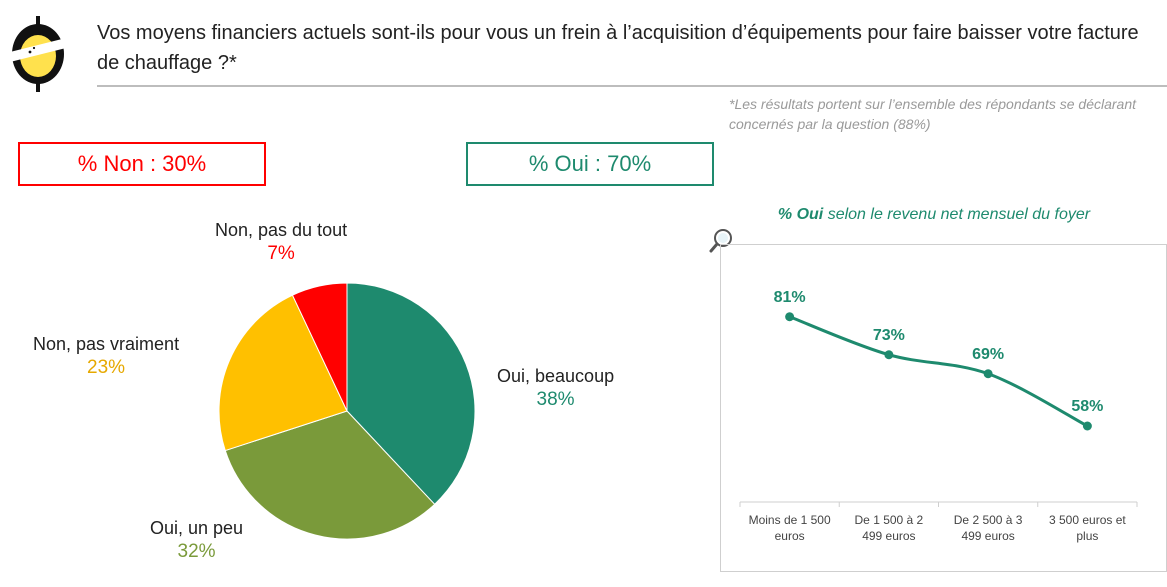  I want to click on summary-oui-label: % Oui : 70%, so click(590, 163).